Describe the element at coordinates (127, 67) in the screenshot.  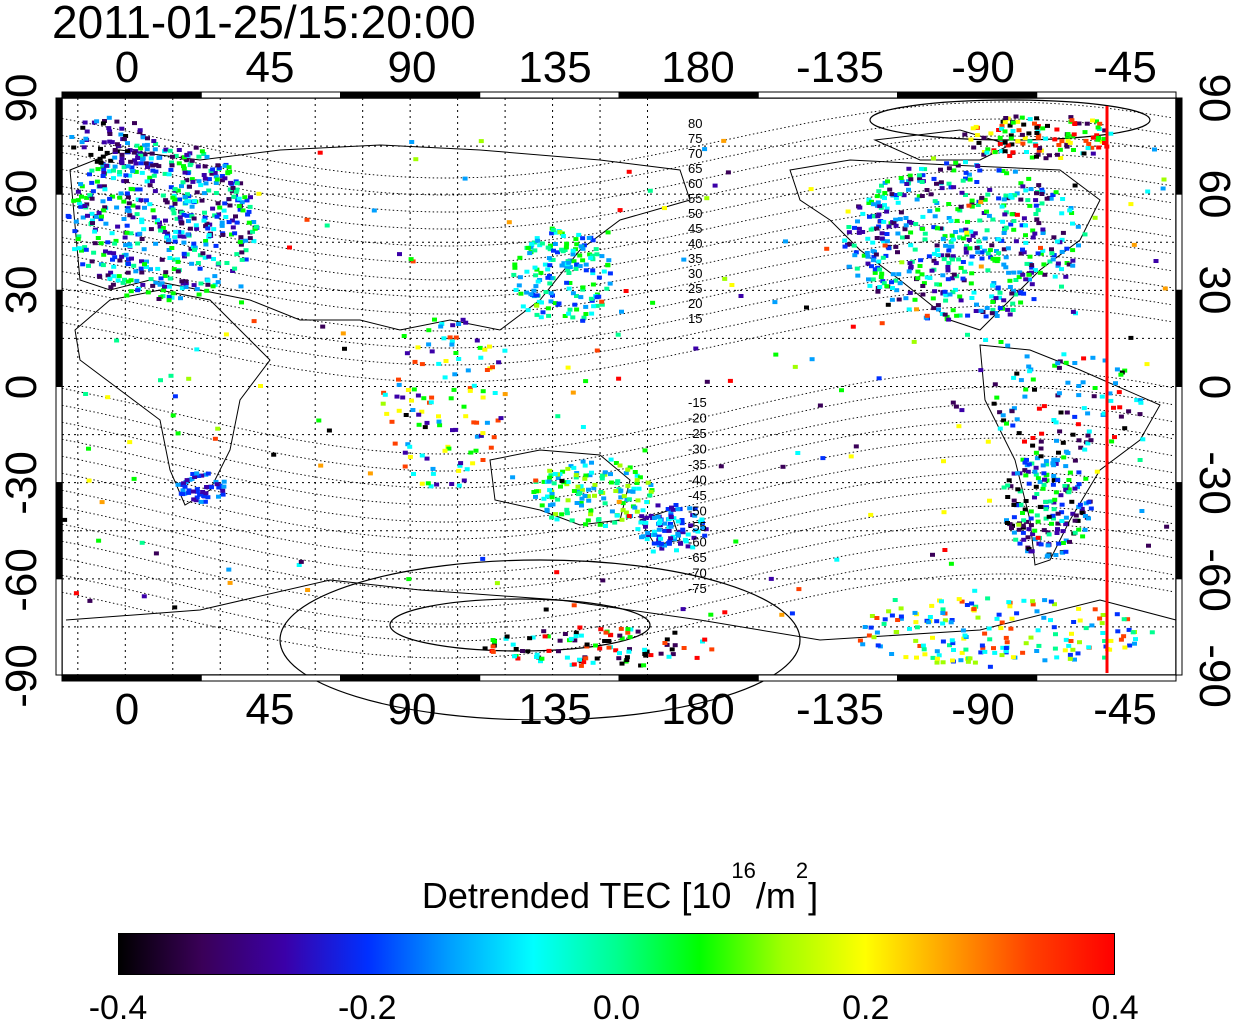
I see `top-longitude-label: 0` at that location.